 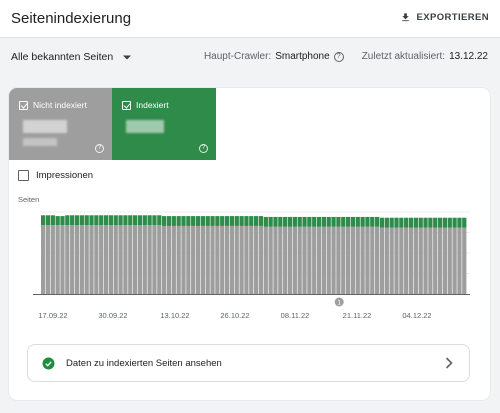 What do you see at coordinates (452, 17) in the screenshot?
I see `export-label: EXPORTIEREN` at bounding box center [452, 17].